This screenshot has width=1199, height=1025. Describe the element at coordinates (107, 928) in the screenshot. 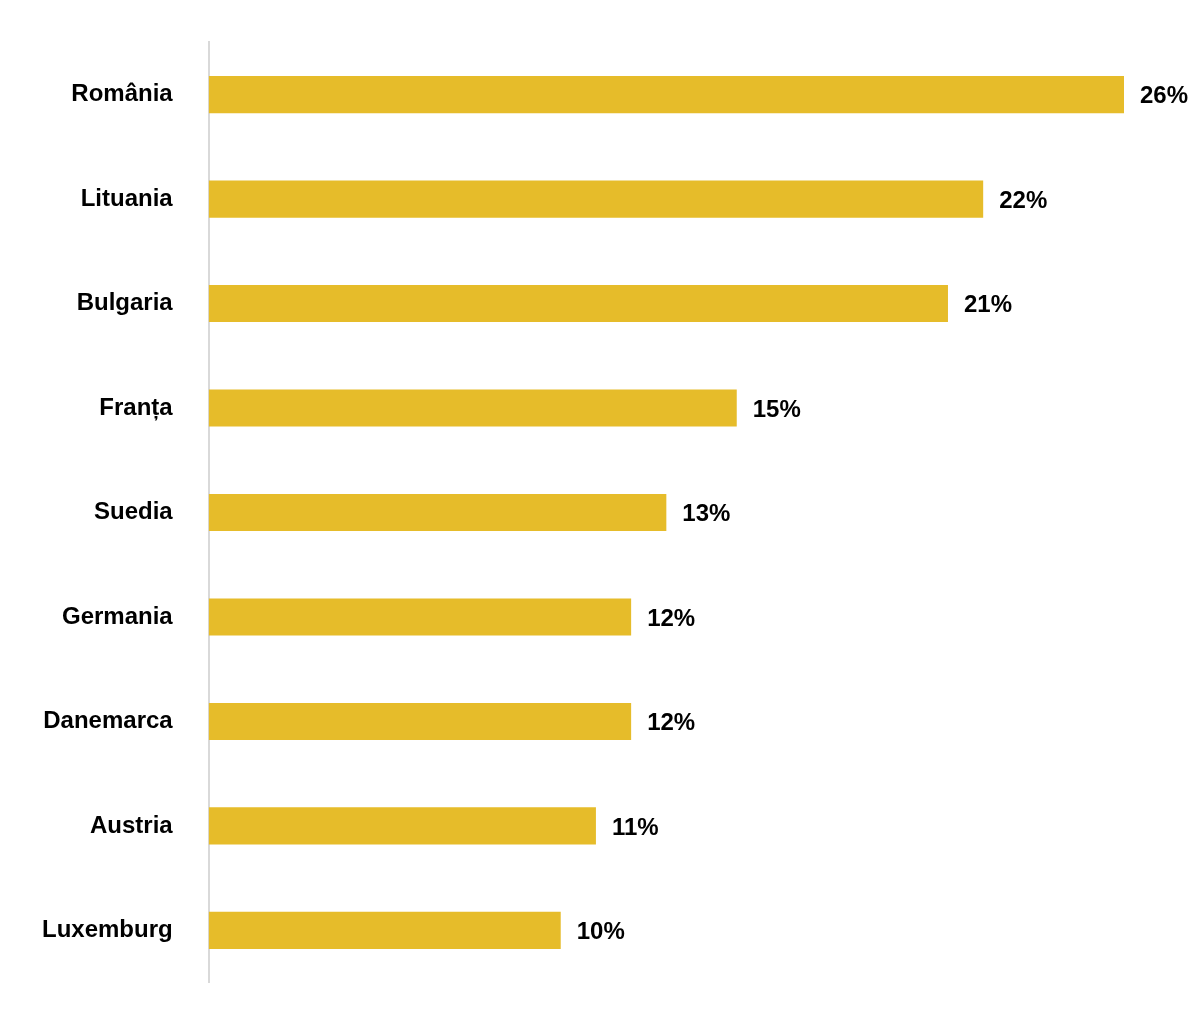

I see `y-tick-label: Luxemburg` at that location.